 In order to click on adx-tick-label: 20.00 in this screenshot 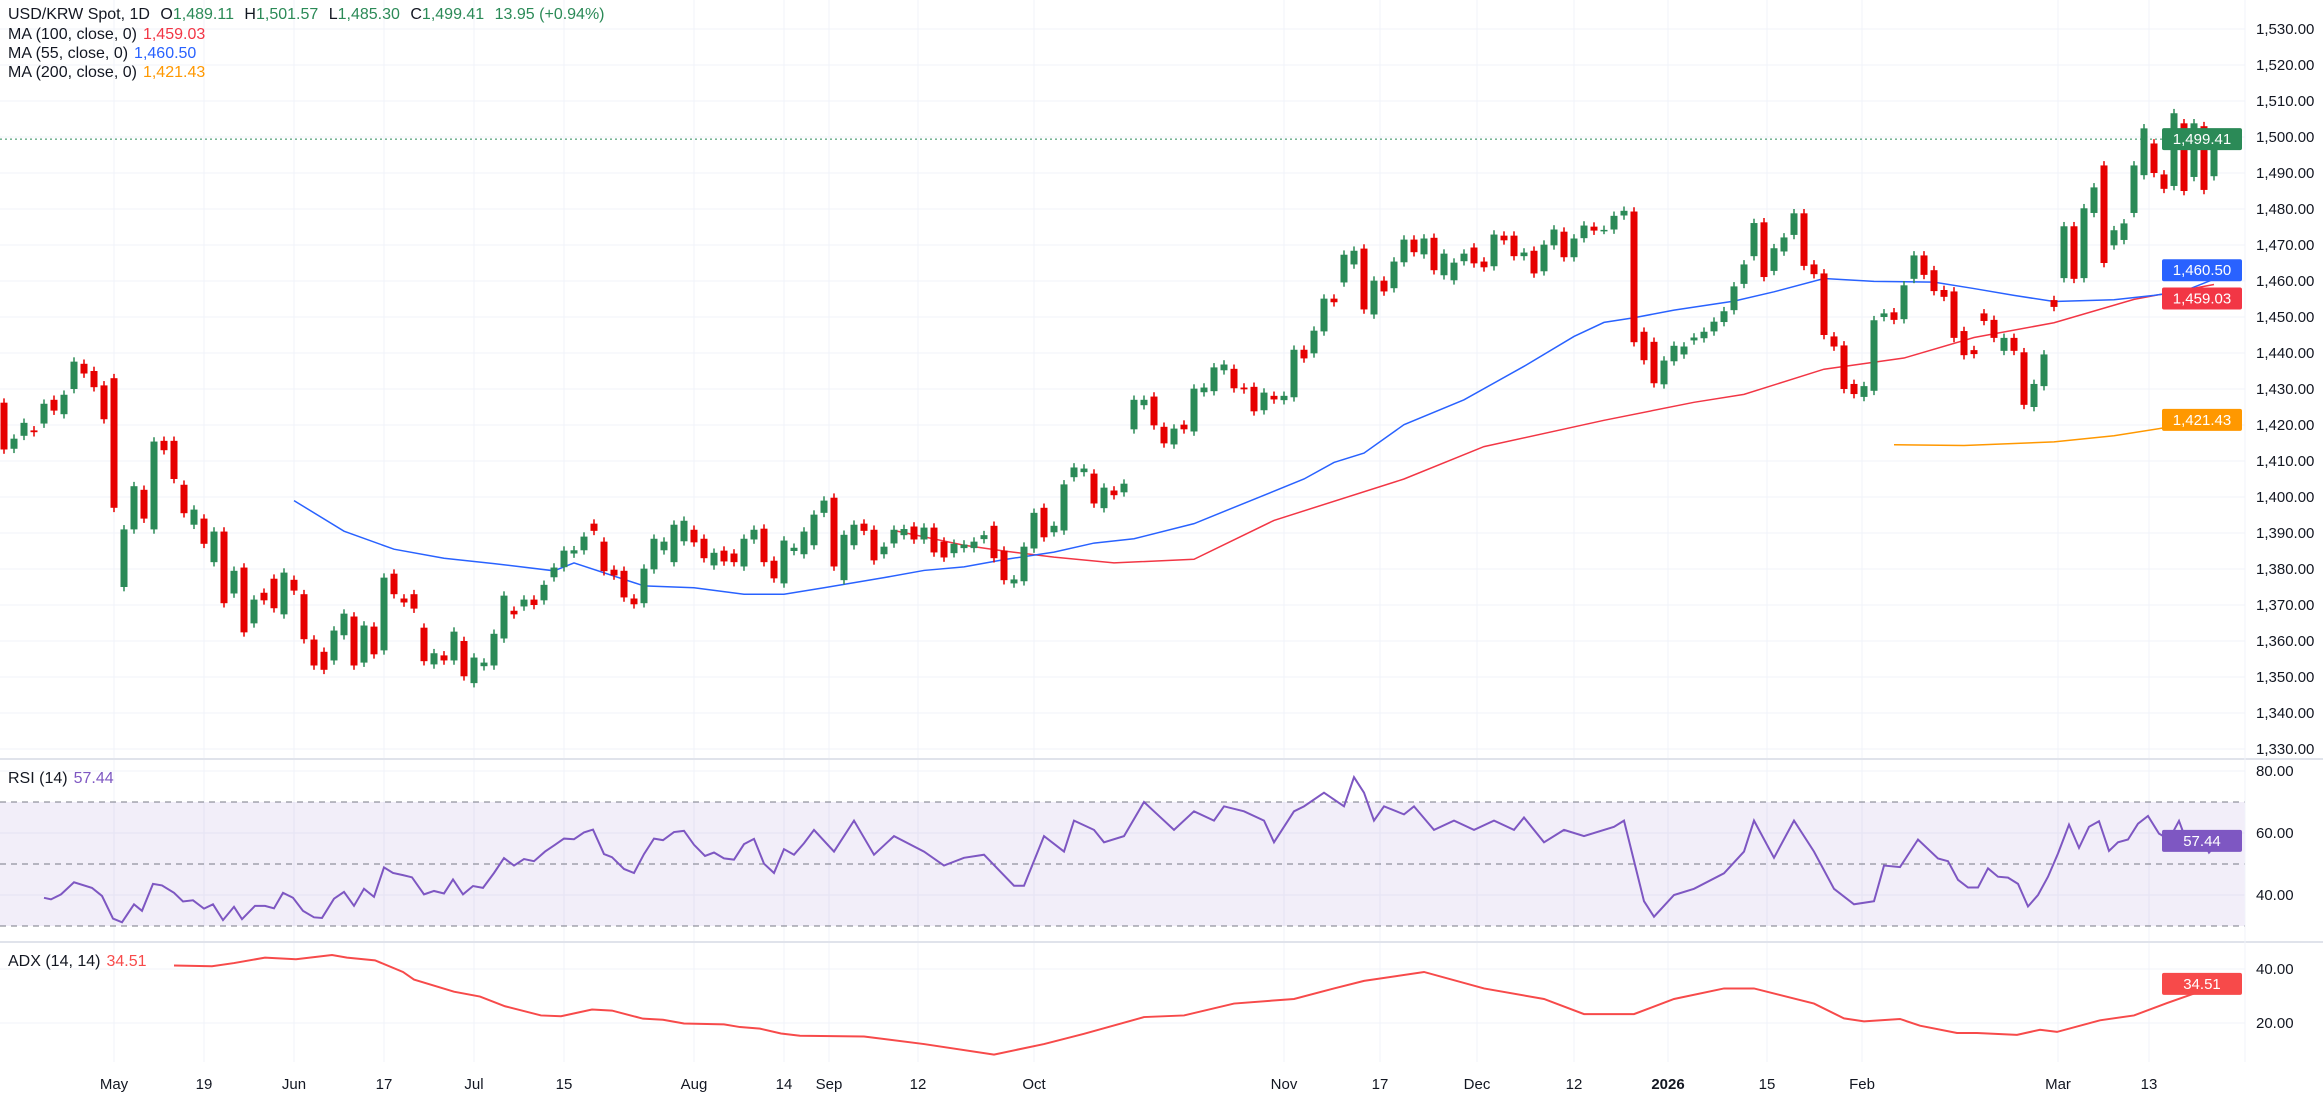, I will do `click(2275, 1023)`.